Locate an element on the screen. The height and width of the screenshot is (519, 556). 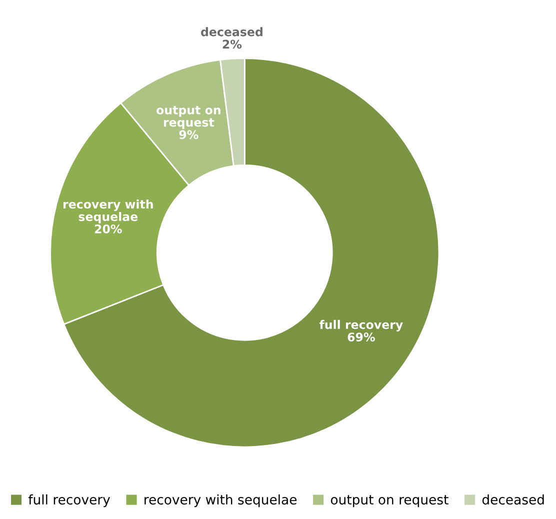
data-label: 69% is located at coordinates (361, 337).